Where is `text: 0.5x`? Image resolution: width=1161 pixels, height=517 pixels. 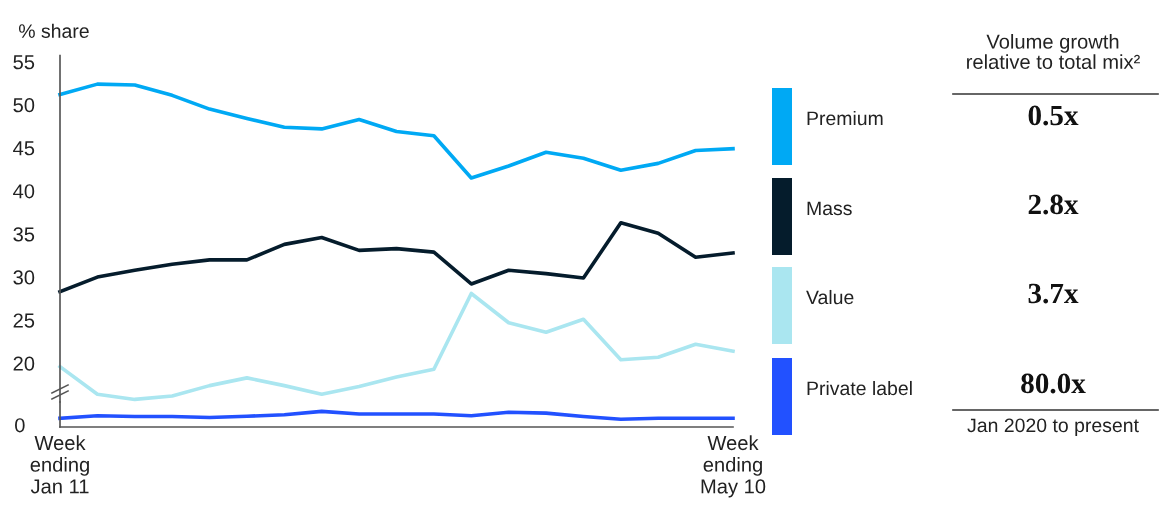
text: 0.5x is located at coordinates (1053, 115).